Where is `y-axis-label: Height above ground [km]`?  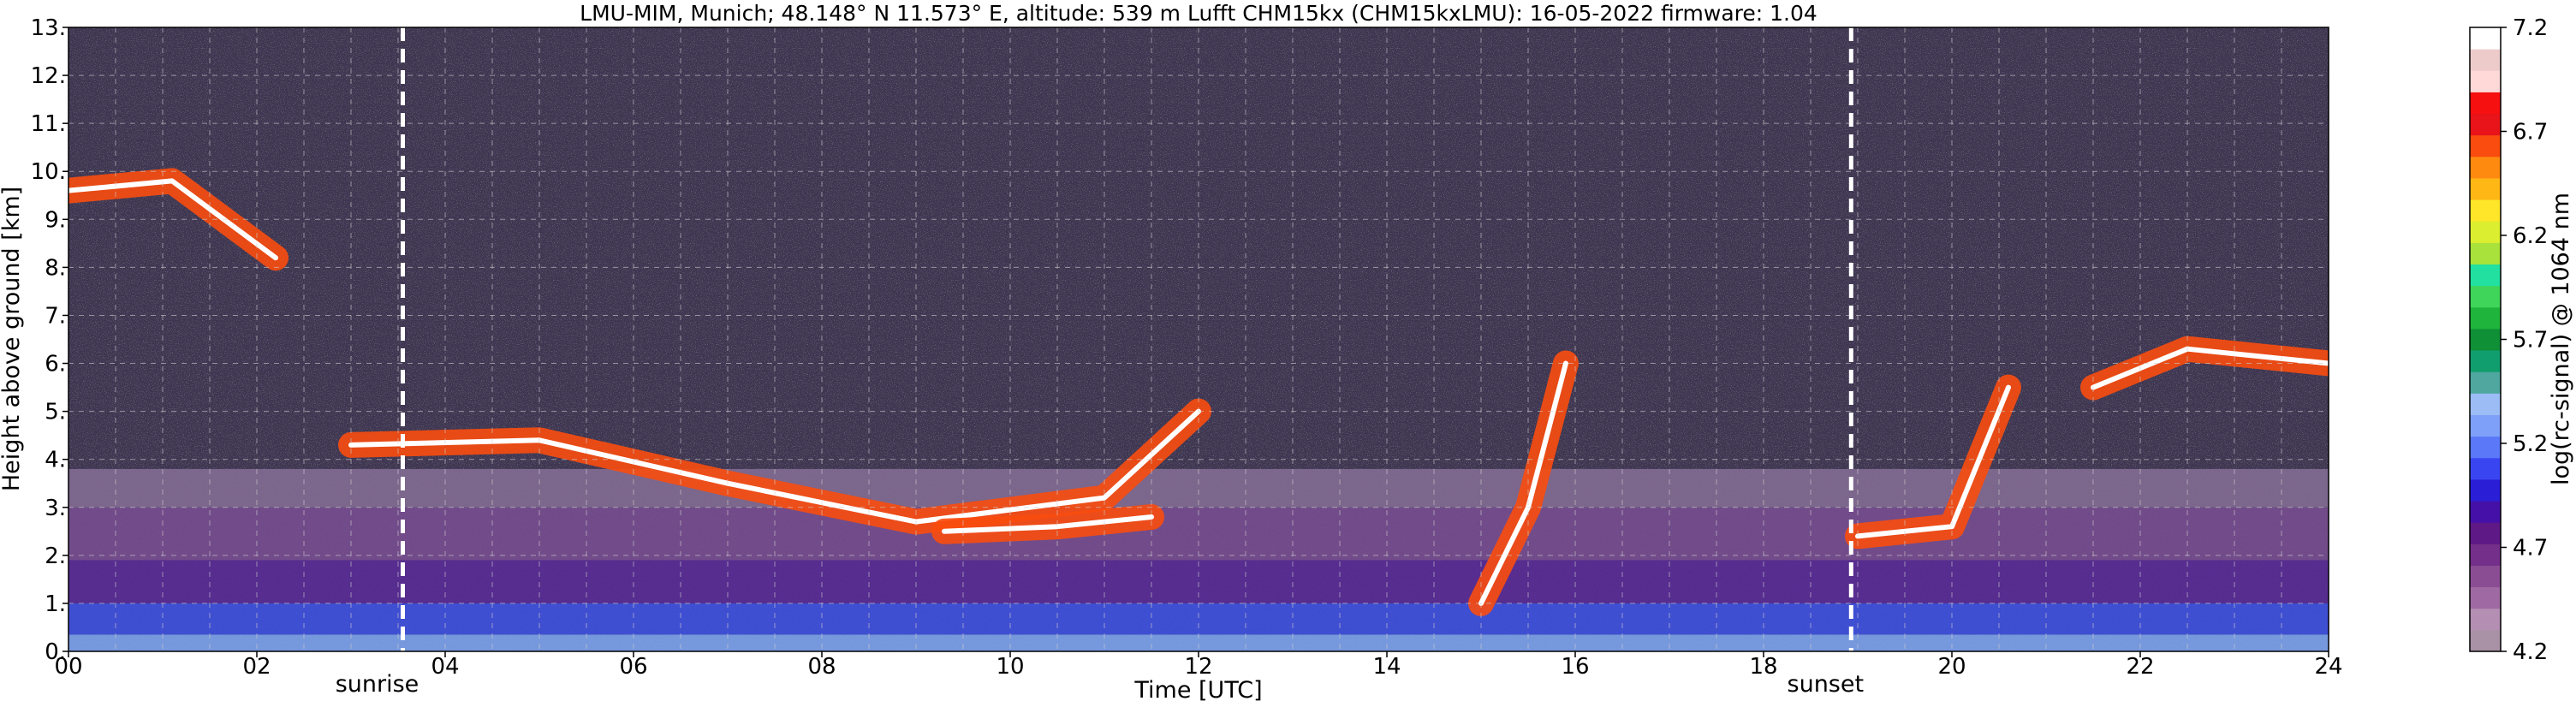
y-axis-label: Height above ground [km] is located at coordinates (12, 339).